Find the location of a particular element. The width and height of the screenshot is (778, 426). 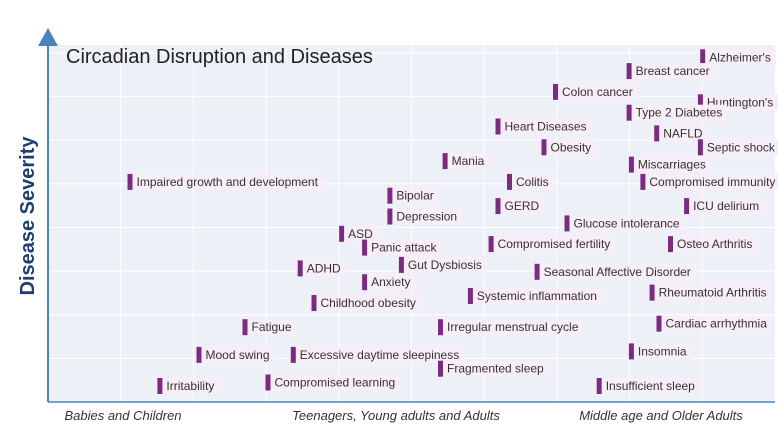

data-label: Heart Diseases is located at coordinates (546, 127).